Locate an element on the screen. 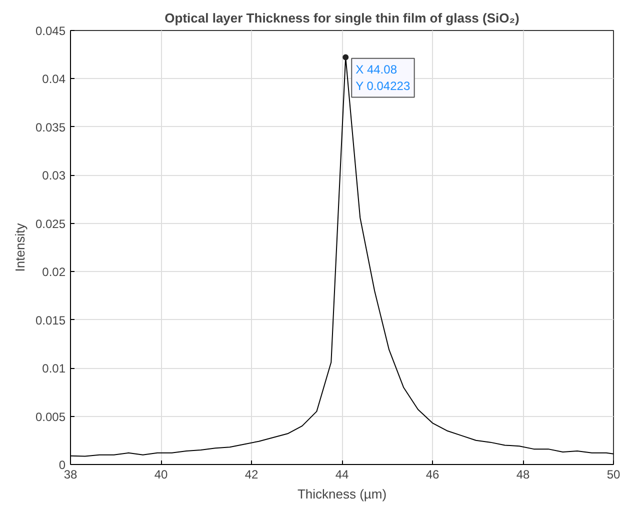 Image resolution: width=625 pixels, height=509 pixels. y-tick-label: 0.035 is located at coordinates (50, 127).